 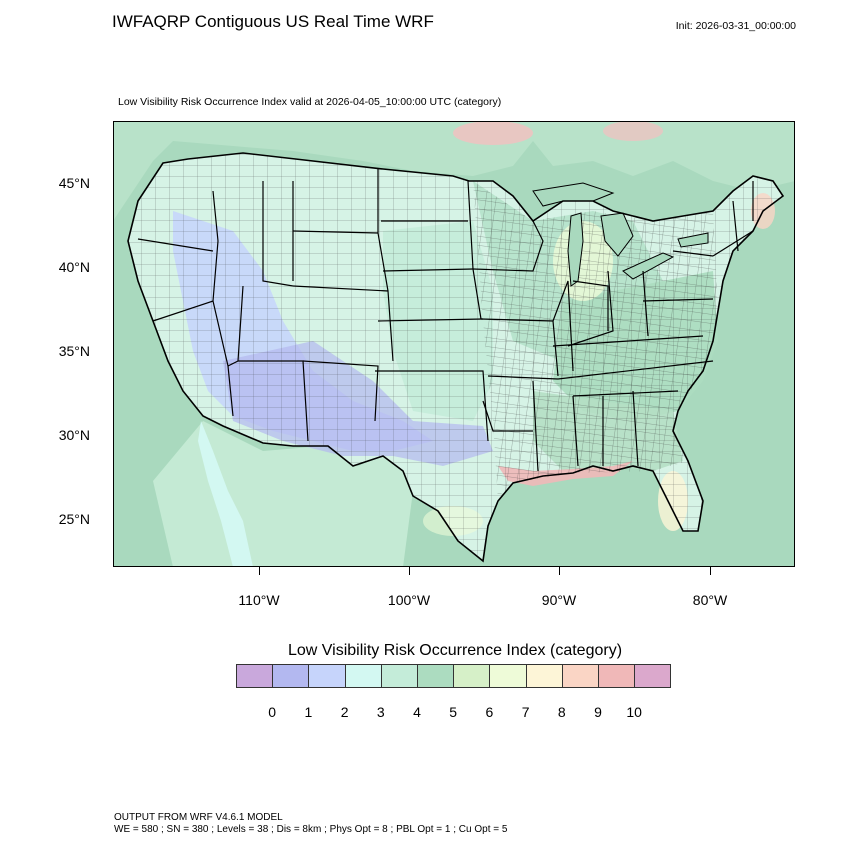 What do you see at coordinates (283, 494) in the screenshot?
I see `mexico-land` at bounding box center [283, 494].